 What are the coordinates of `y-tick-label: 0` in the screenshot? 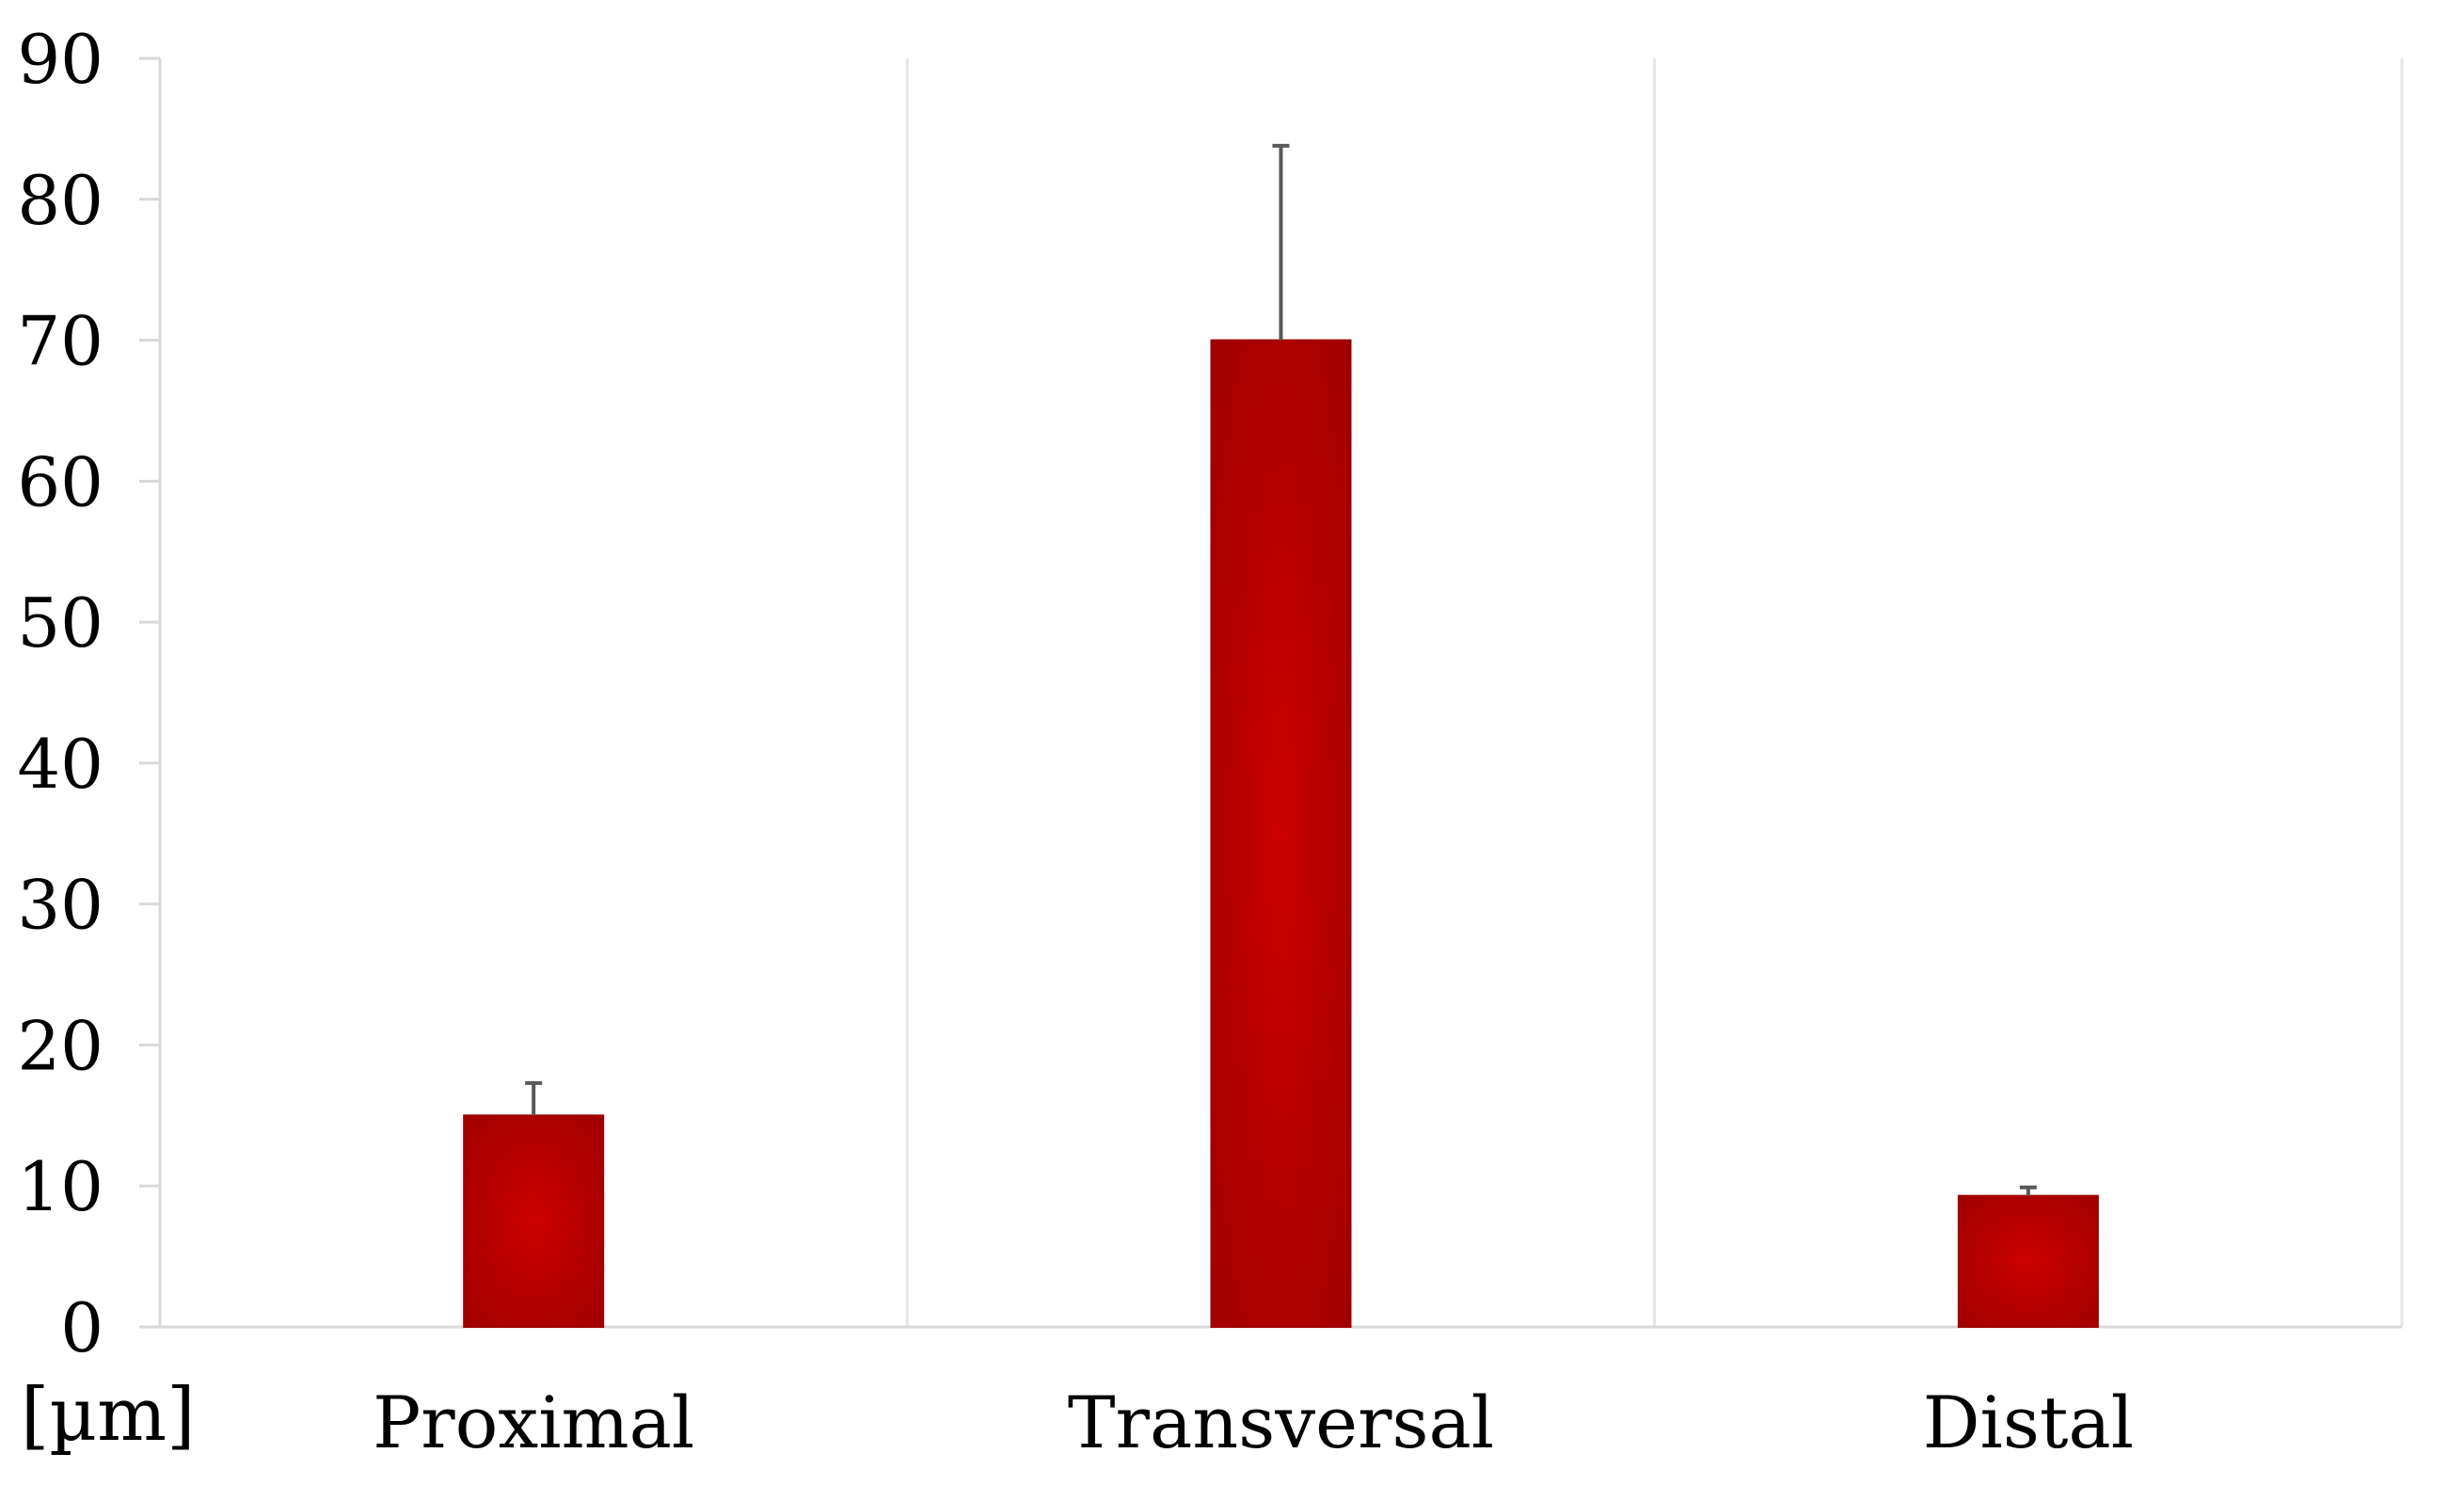 It's located at (81, 1327).